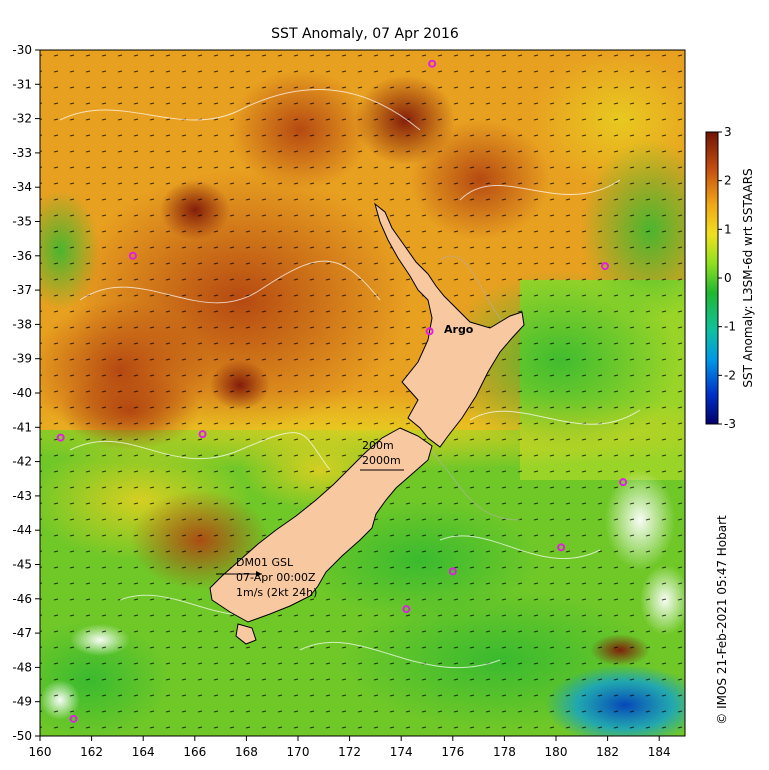 The image size is (769, 770). What do you see at coordinates (239, 574) in the screenshot?
I see `scale-arrow-icon` at bounding box center [239, 574].